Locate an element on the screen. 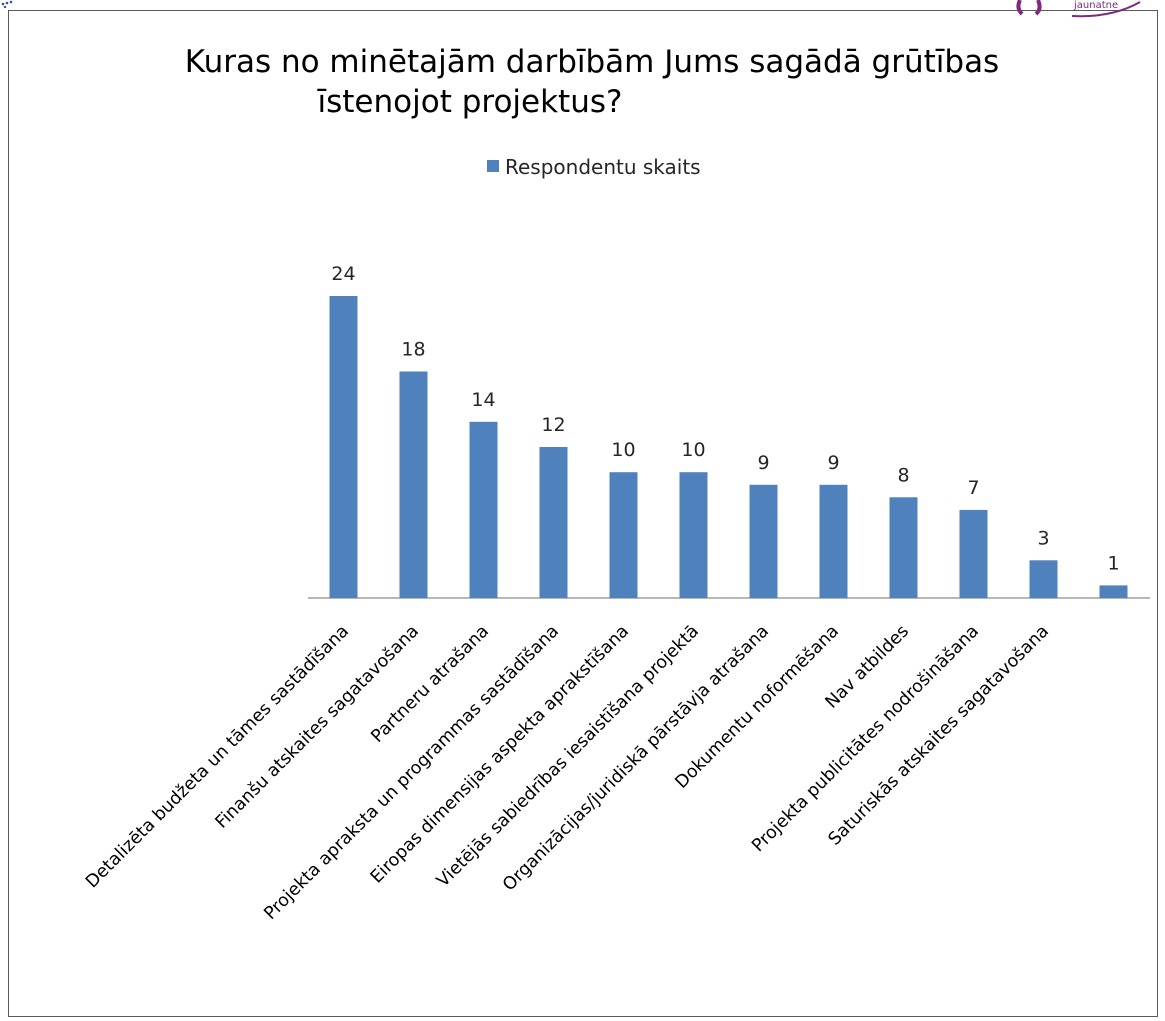 This screenshot has width=1165, height=1021. legend-swatch is located at coordinates (493, 166).